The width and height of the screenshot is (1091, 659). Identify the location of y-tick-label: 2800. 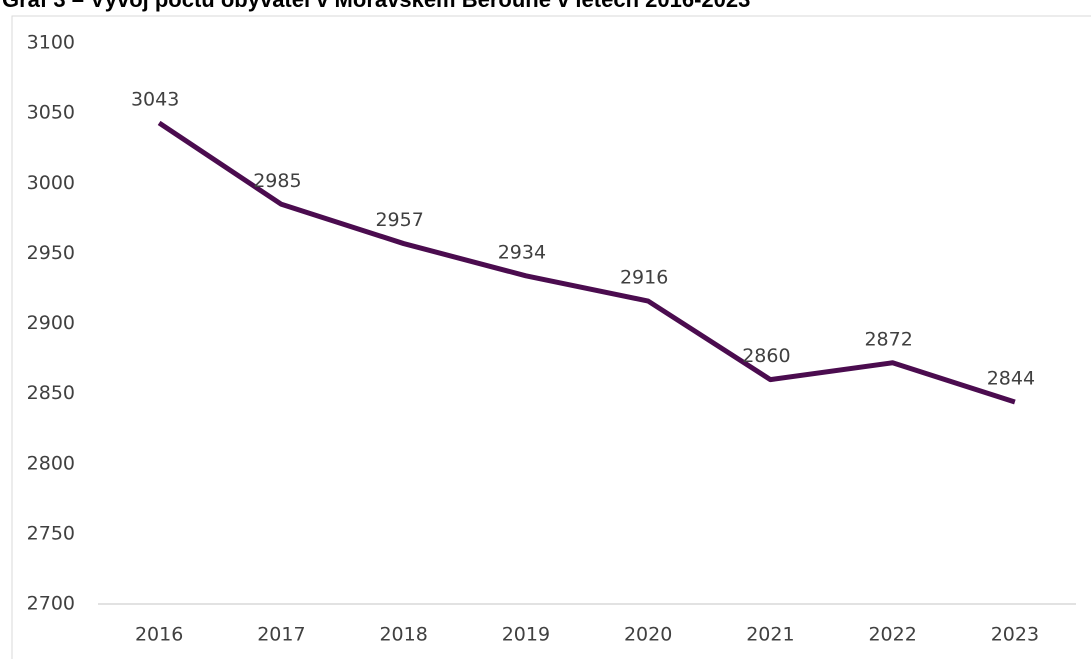
(51, 463).